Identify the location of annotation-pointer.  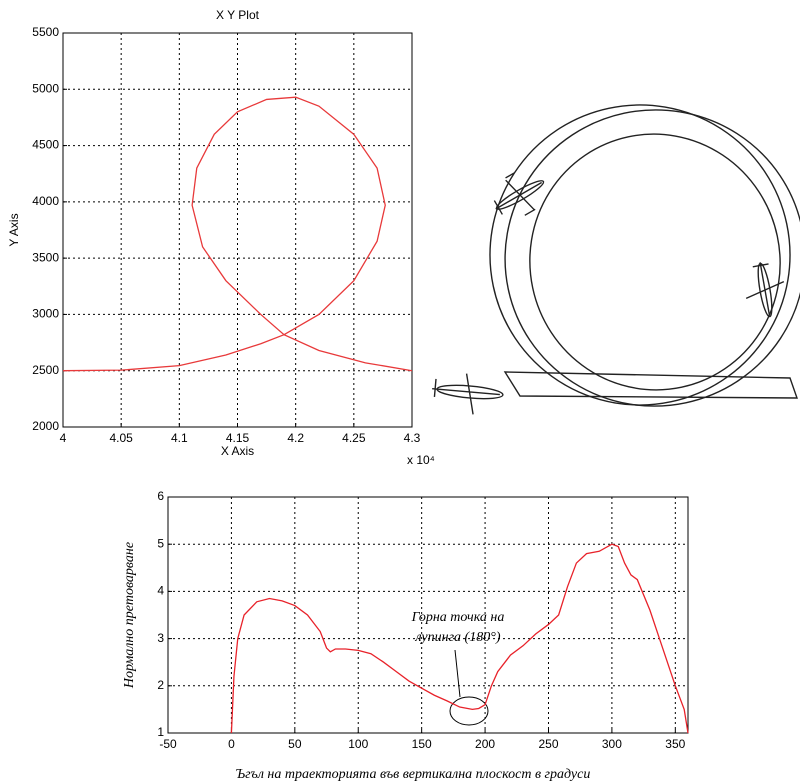
(457, 673).